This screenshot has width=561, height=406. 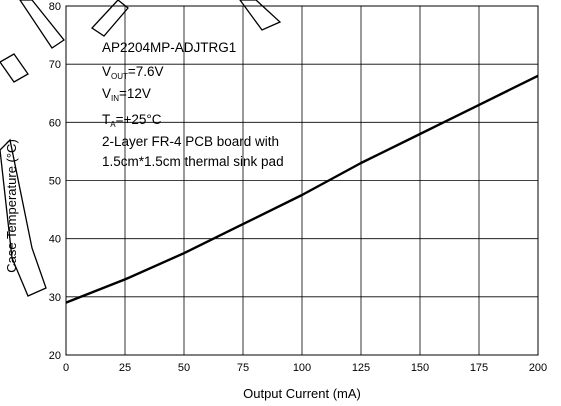 I want to click on x-tick-labels: 0 25 50 75 100 125 150 175 200, so click(x=305, y=368).